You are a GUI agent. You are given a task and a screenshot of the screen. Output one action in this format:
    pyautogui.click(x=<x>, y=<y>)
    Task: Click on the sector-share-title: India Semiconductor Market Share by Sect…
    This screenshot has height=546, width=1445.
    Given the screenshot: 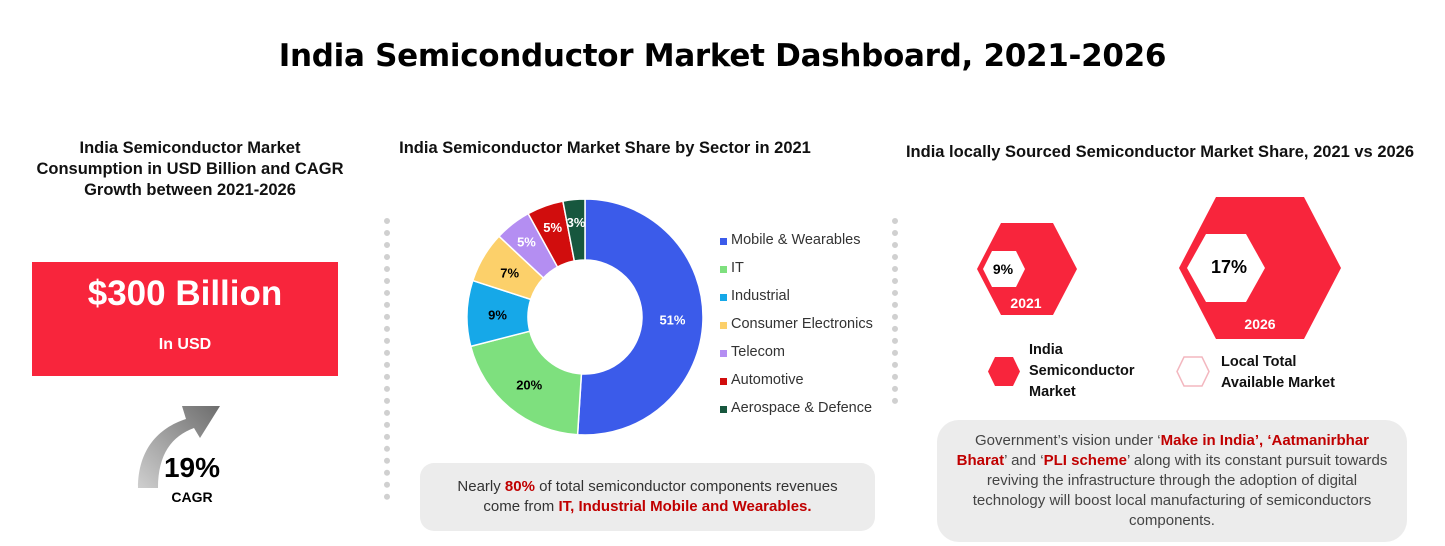 What is the action you would take?
    pyautogui.click(x=605, y=148)
    